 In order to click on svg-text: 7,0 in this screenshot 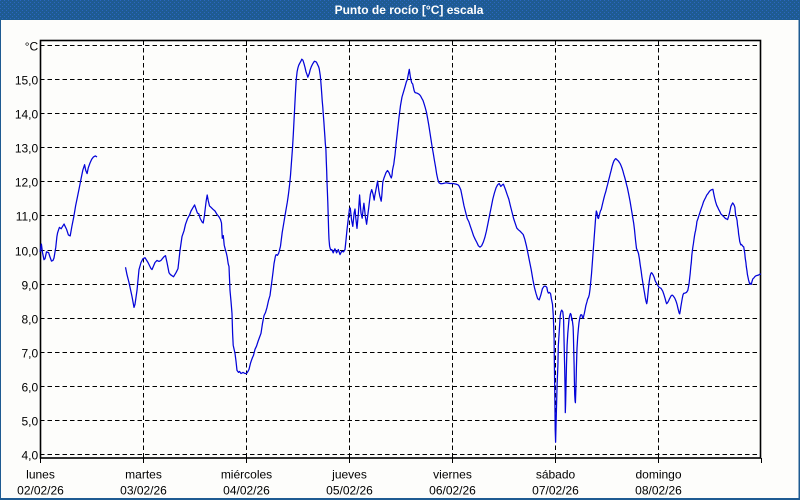, I will do `click(30, 354)`.